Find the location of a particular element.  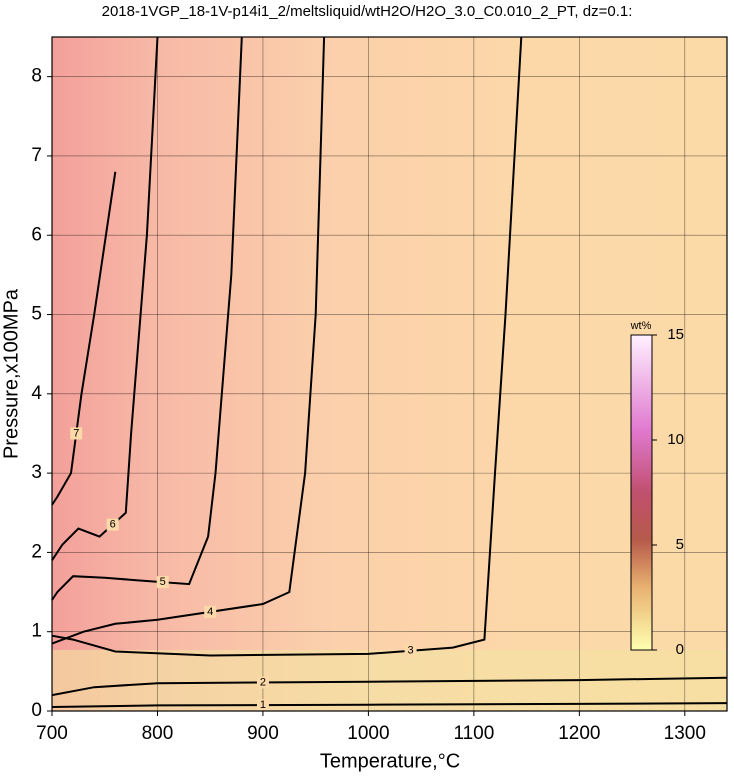

contour-label: 7 is located at coordinates (76, 433).